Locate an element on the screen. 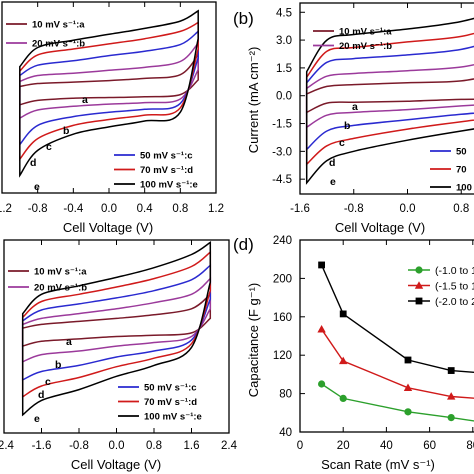  panel-label: (b) is located at coordinates (243, 18).